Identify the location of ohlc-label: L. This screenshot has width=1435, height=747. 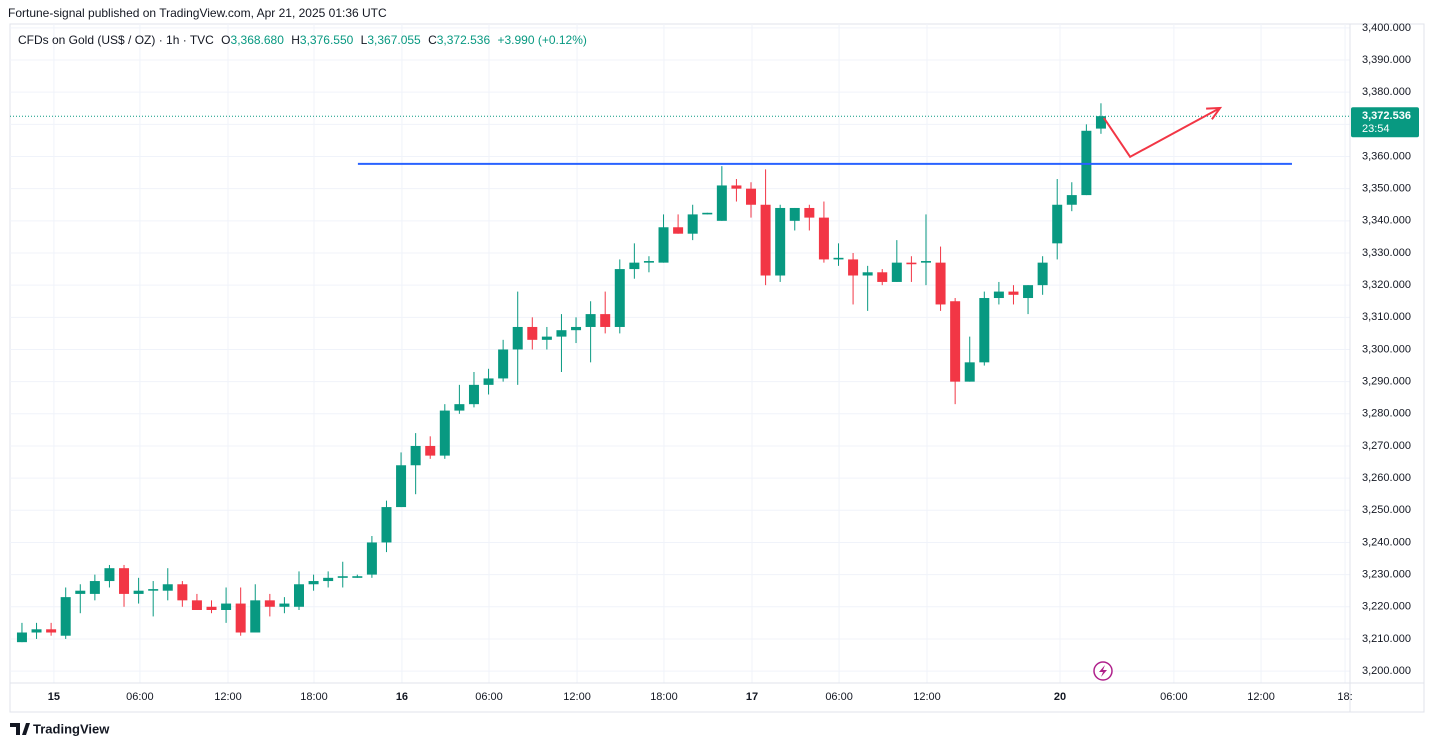
(364, 40).